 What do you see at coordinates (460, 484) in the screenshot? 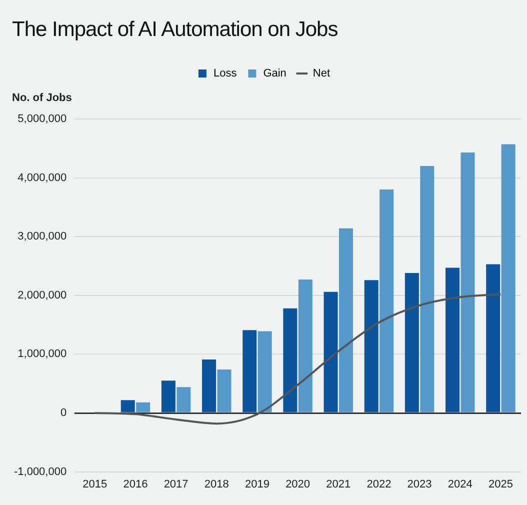
I see `x-tick-label: 2024` at bounding box center [460, 484].